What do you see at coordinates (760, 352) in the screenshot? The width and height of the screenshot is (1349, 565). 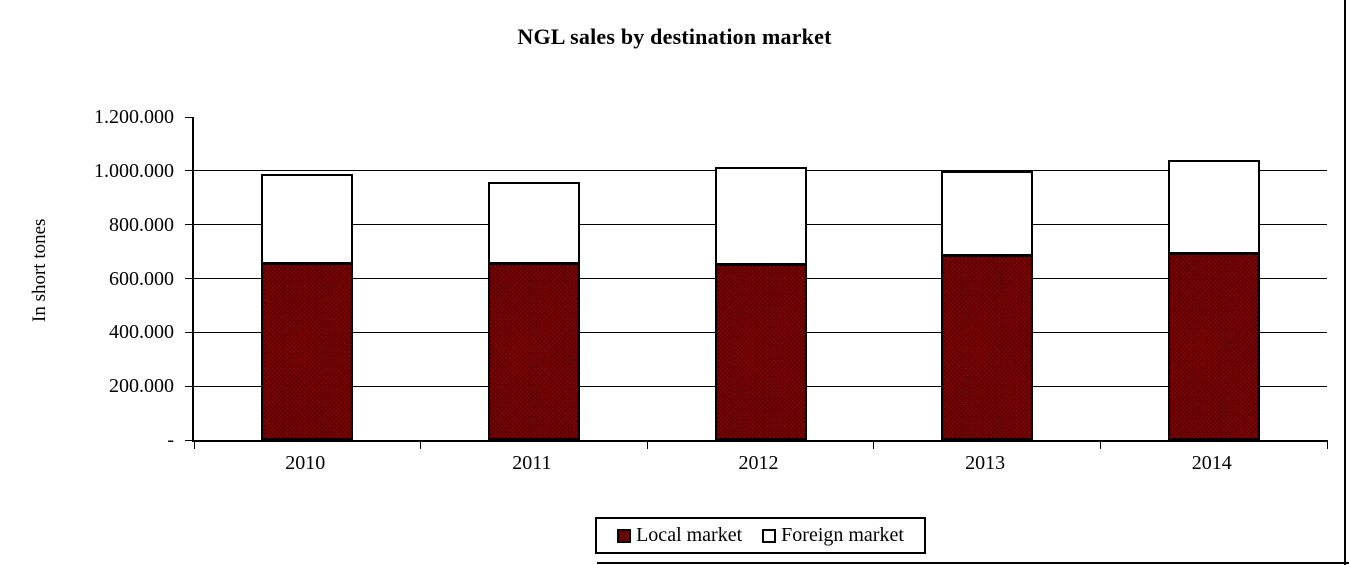 I see `bar-segment-local-2012` at bounding box center [760, 352].